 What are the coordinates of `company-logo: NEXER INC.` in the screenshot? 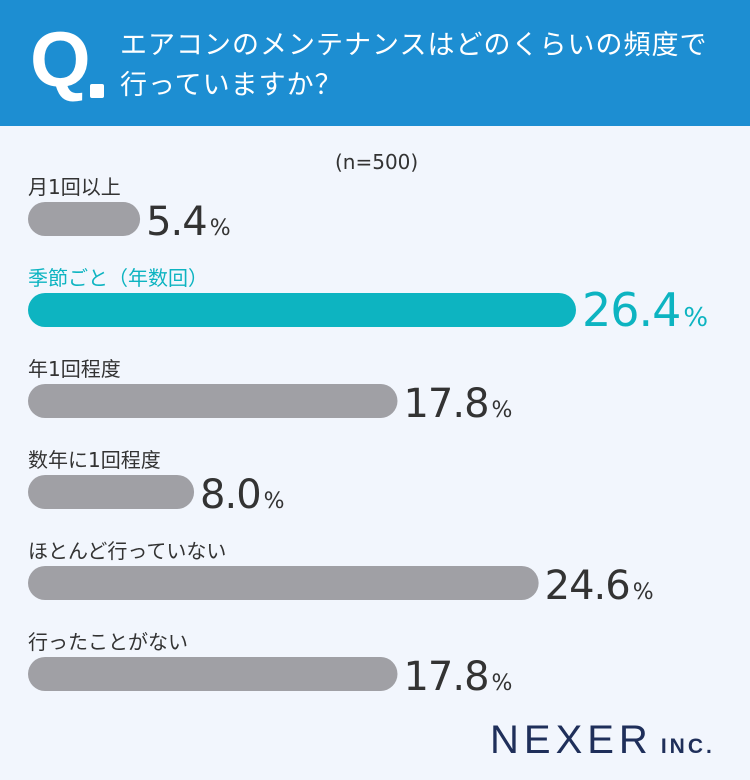 It's located at (602, 743).